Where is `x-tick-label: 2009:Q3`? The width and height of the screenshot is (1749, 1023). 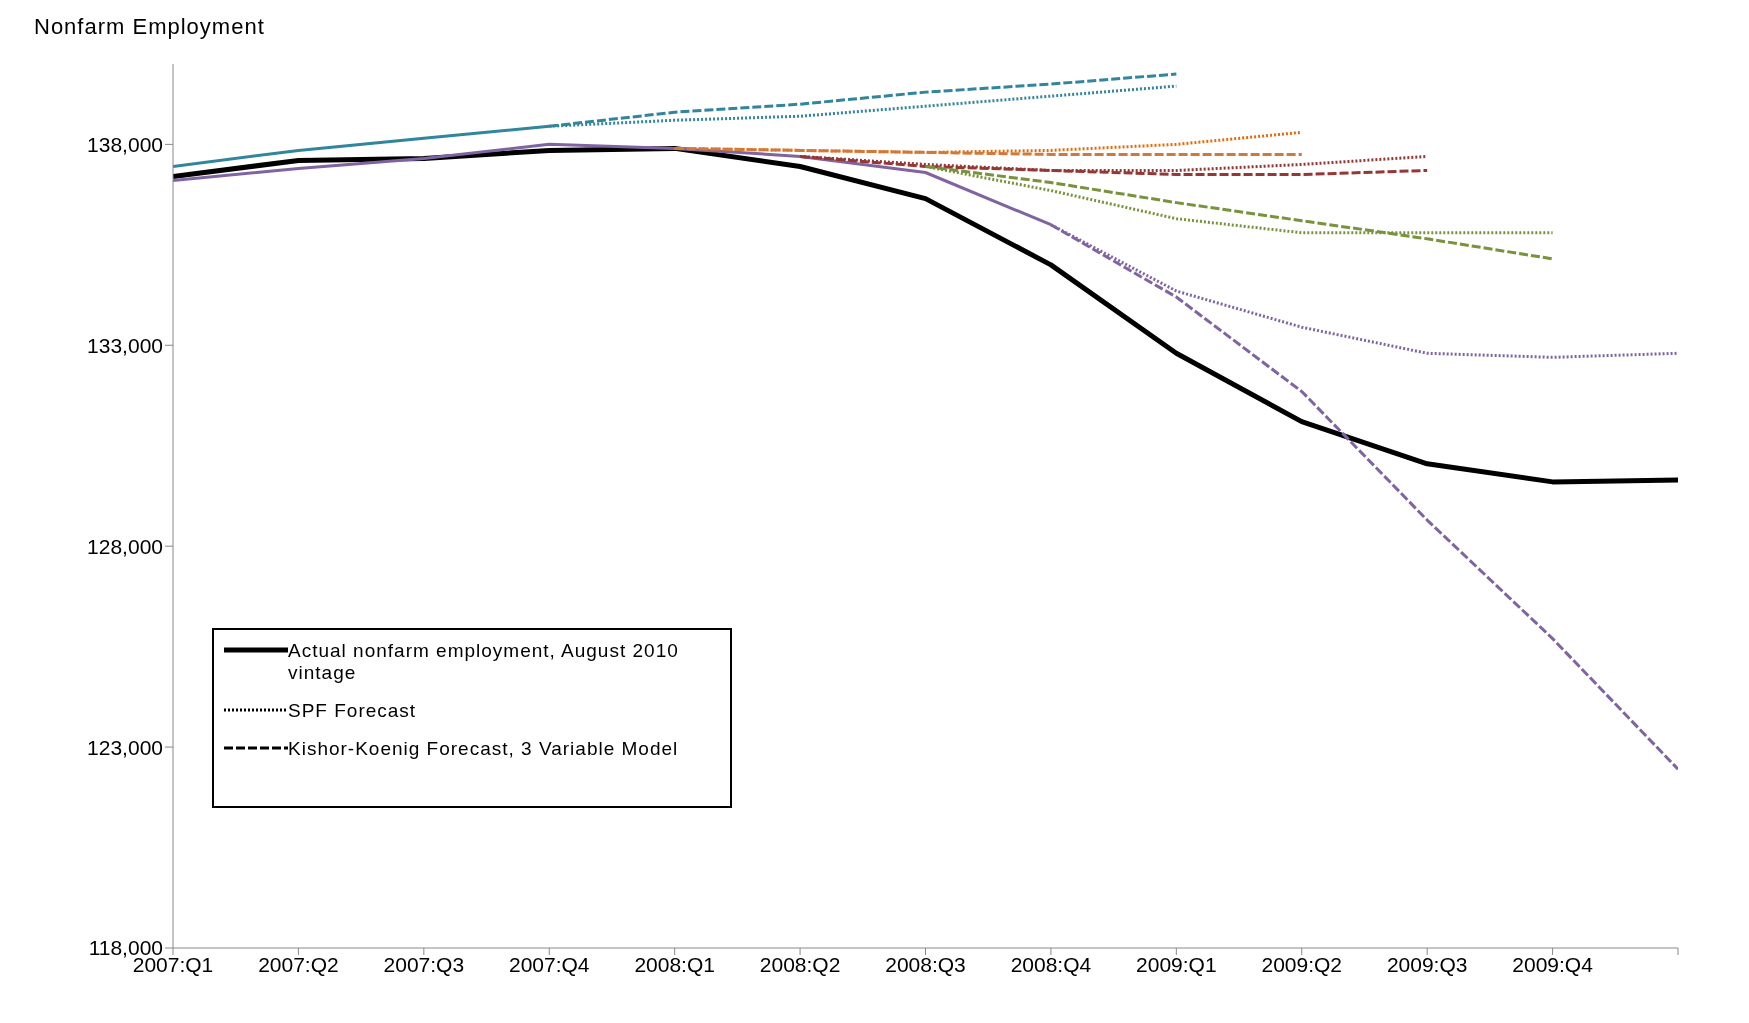
x-tick-label: 2009:Q3 is located at coordinates (1427, 964).